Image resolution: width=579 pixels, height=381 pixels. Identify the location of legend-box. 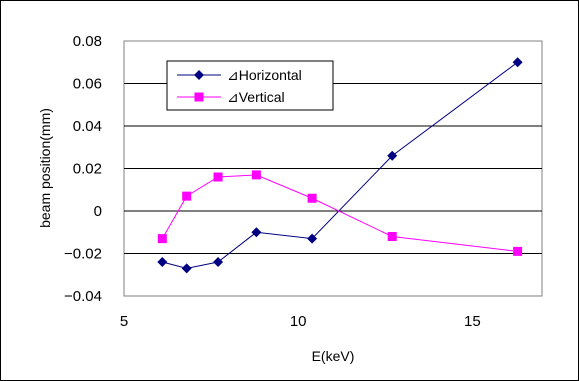
(250, 85).